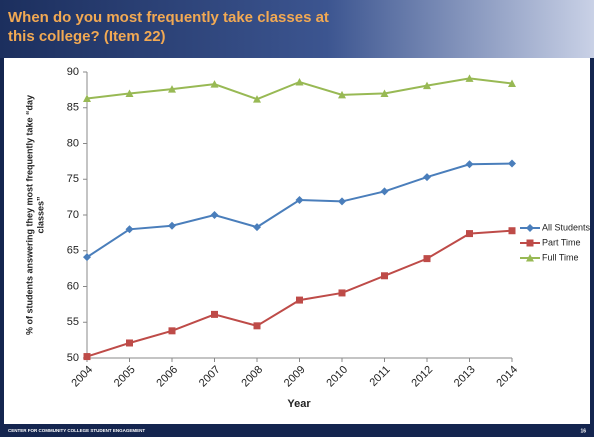 The image size is (594, 437). I want to click on y-tick-label: 75, so click(73, 179).